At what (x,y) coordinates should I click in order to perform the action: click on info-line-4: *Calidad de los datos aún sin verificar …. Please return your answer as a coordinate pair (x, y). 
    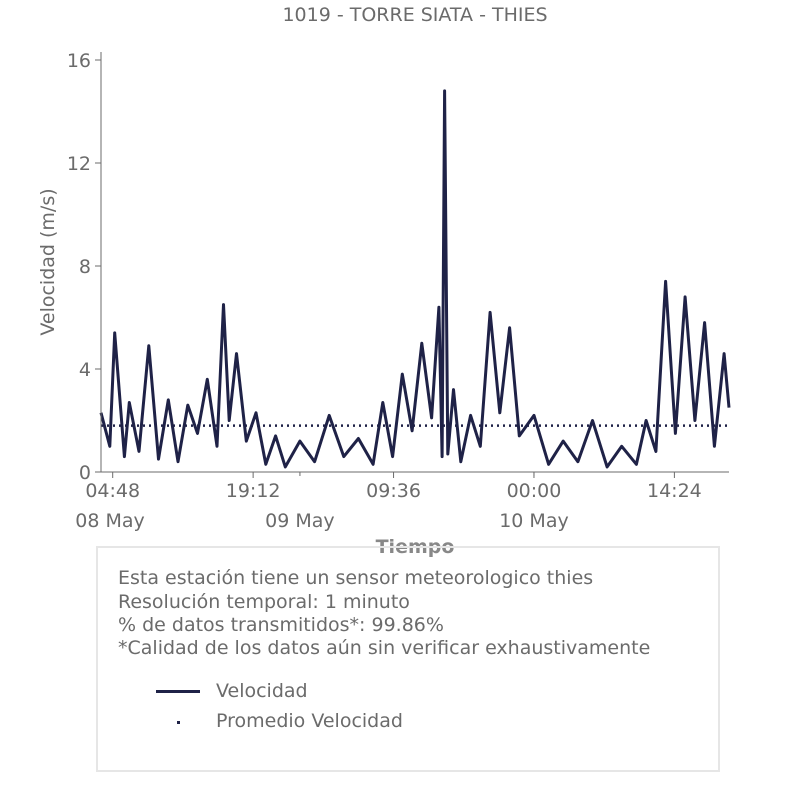
    Looking at the image, I should click on (384, 648).